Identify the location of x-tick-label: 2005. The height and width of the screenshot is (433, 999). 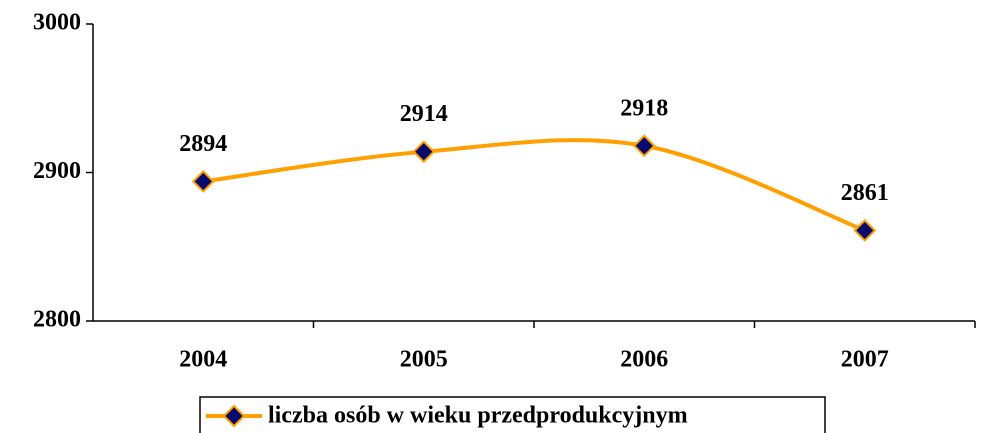
(424, 360).